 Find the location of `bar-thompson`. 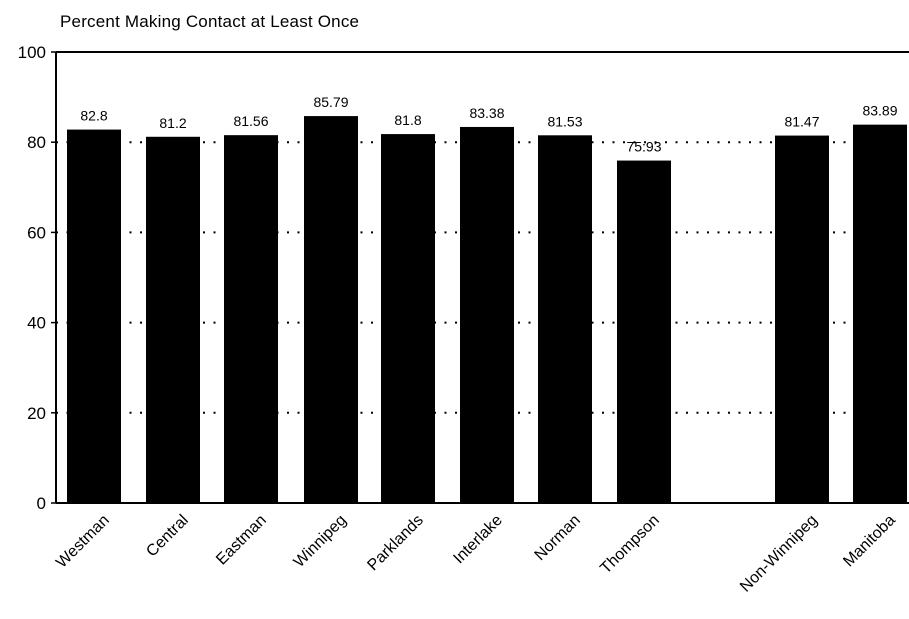

bar-thompson is located at coordinates (644, 331).